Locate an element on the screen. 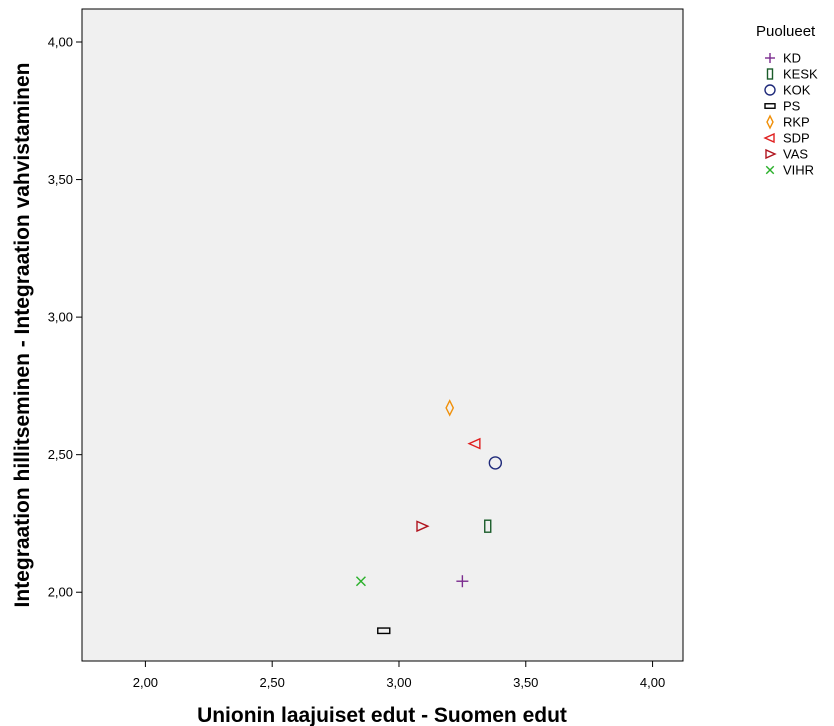 The height and width of the screenshot is (726, 834). legend-label: SDP is located at coordinates (796, 138).